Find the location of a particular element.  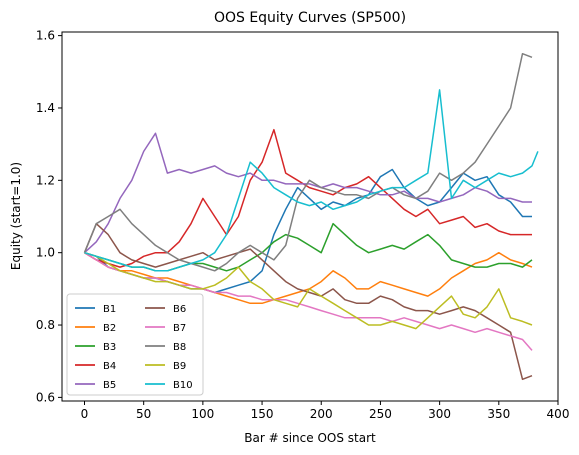

y-axis: 0.6 0.8 1.0 1.2 1.4 1.6 is located at coordinates (49, 216).